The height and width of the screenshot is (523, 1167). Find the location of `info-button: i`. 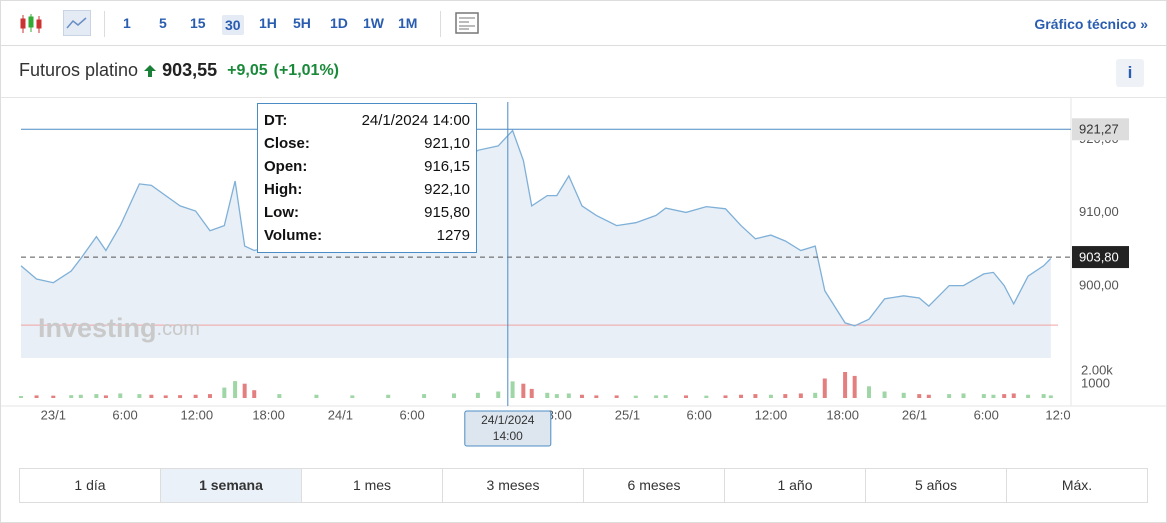

info-button: i is located at coordinates (1130, 73).